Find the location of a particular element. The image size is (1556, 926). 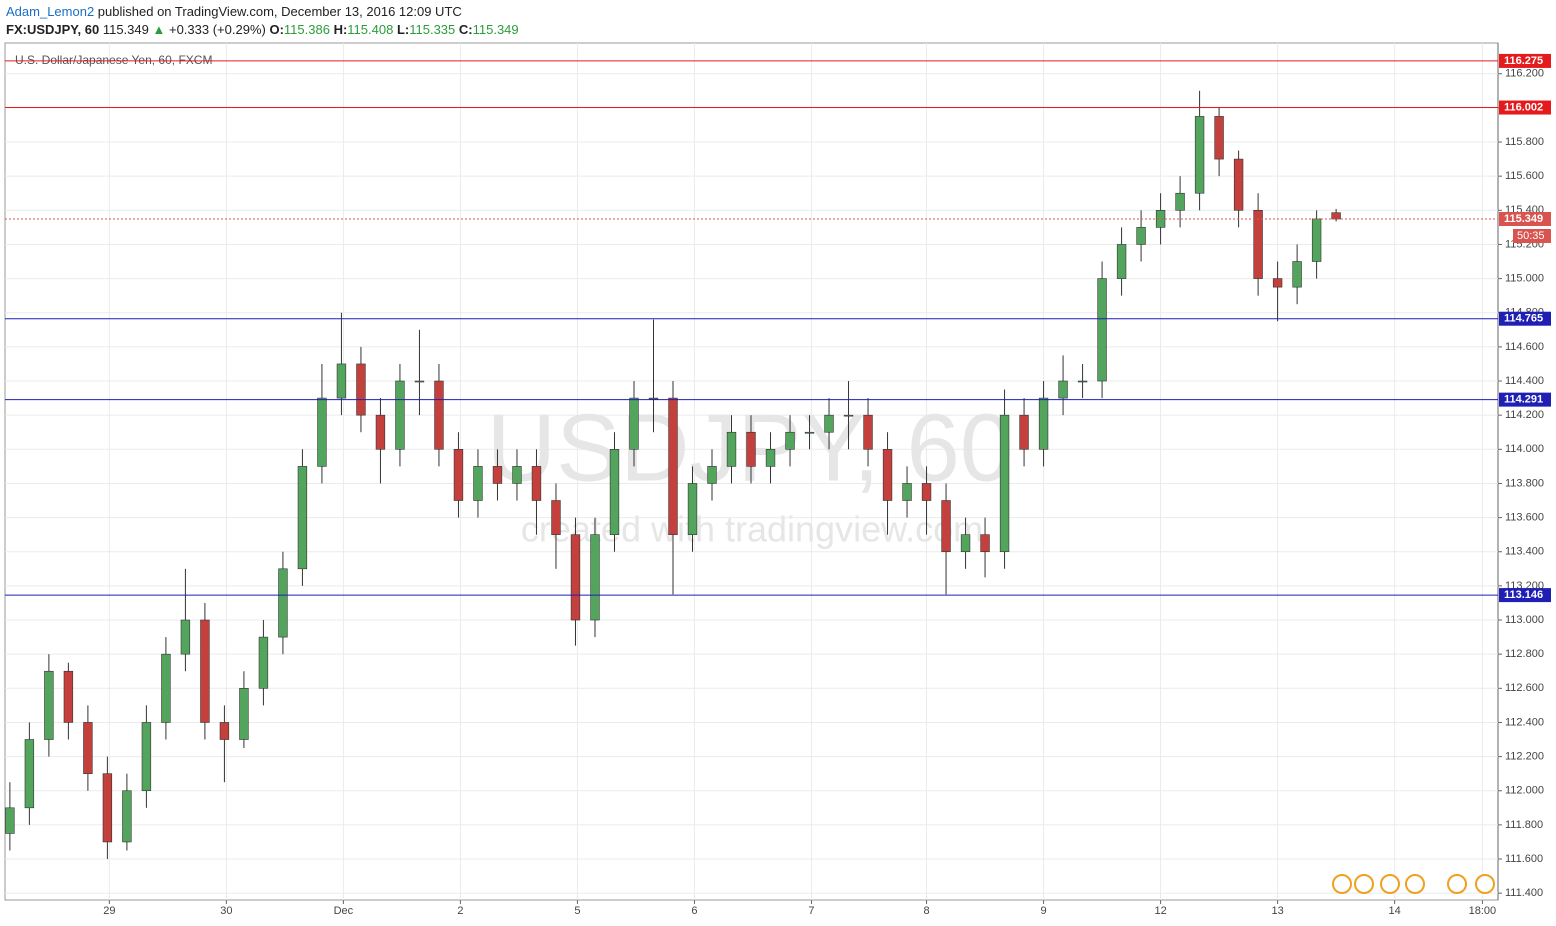

y-tick-label: 113.400 is located at coordinates (1524, 552).